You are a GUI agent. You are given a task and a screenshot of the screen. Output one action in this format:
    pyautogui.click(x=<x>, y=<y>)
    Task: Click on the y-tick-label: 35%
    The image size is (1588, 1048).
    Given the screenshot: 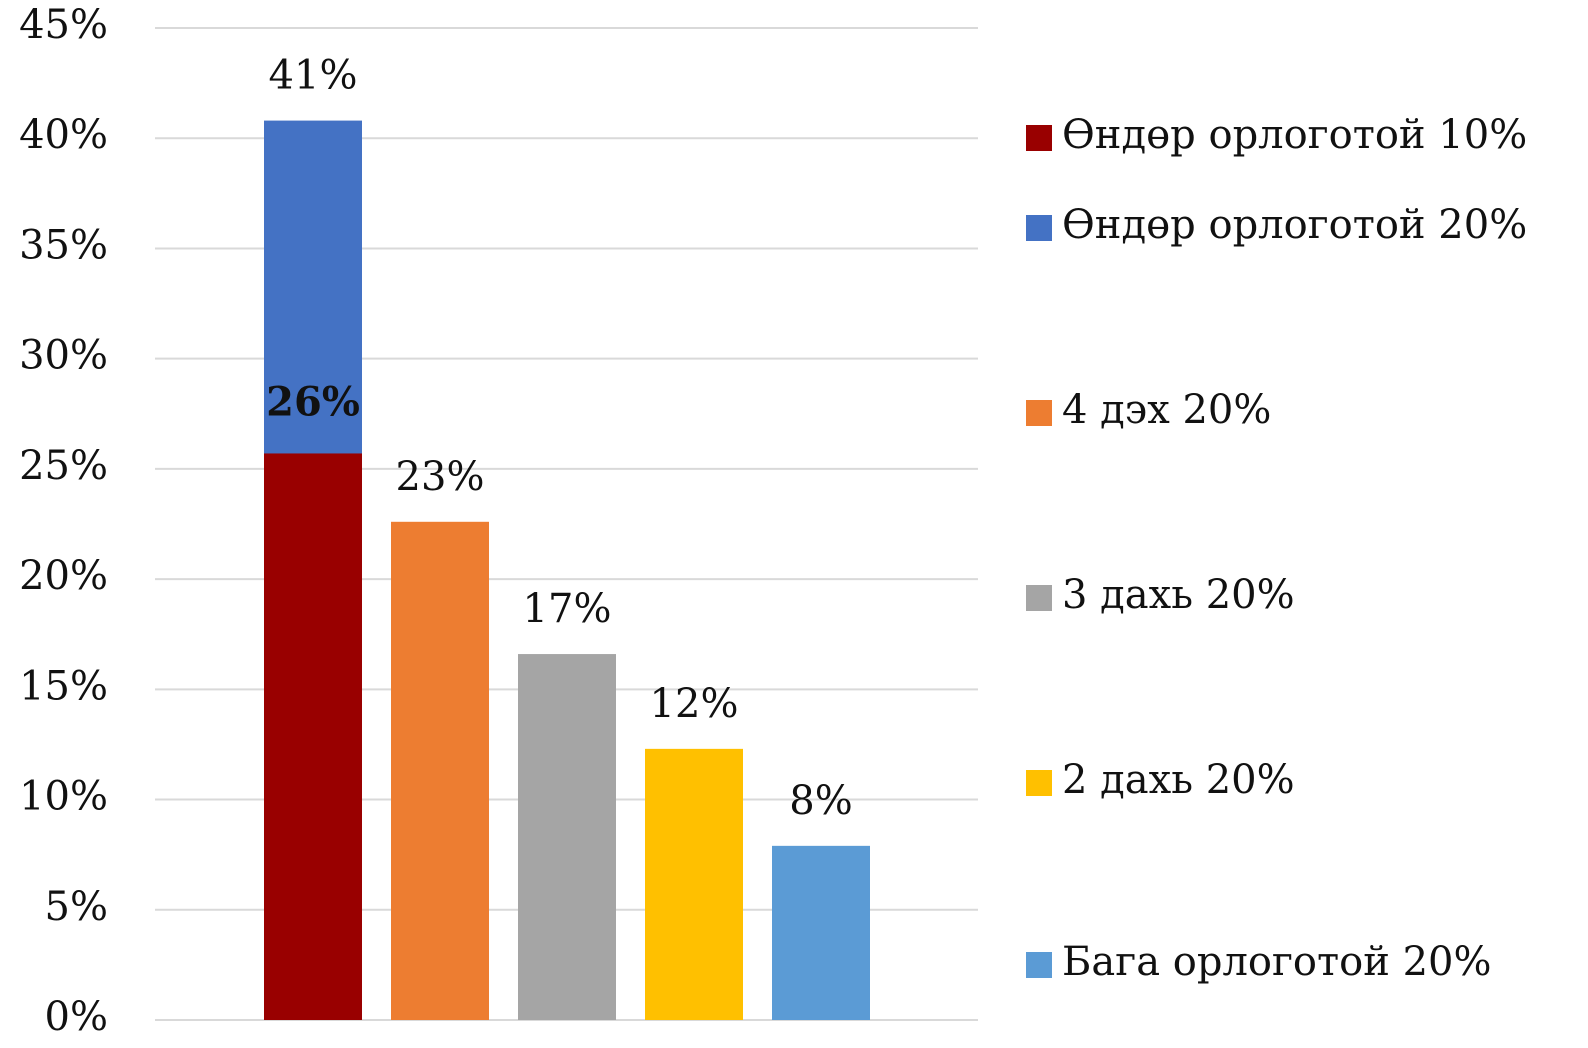 What is the action you would take?
    pyautogui.click(x=63, y=245)
    